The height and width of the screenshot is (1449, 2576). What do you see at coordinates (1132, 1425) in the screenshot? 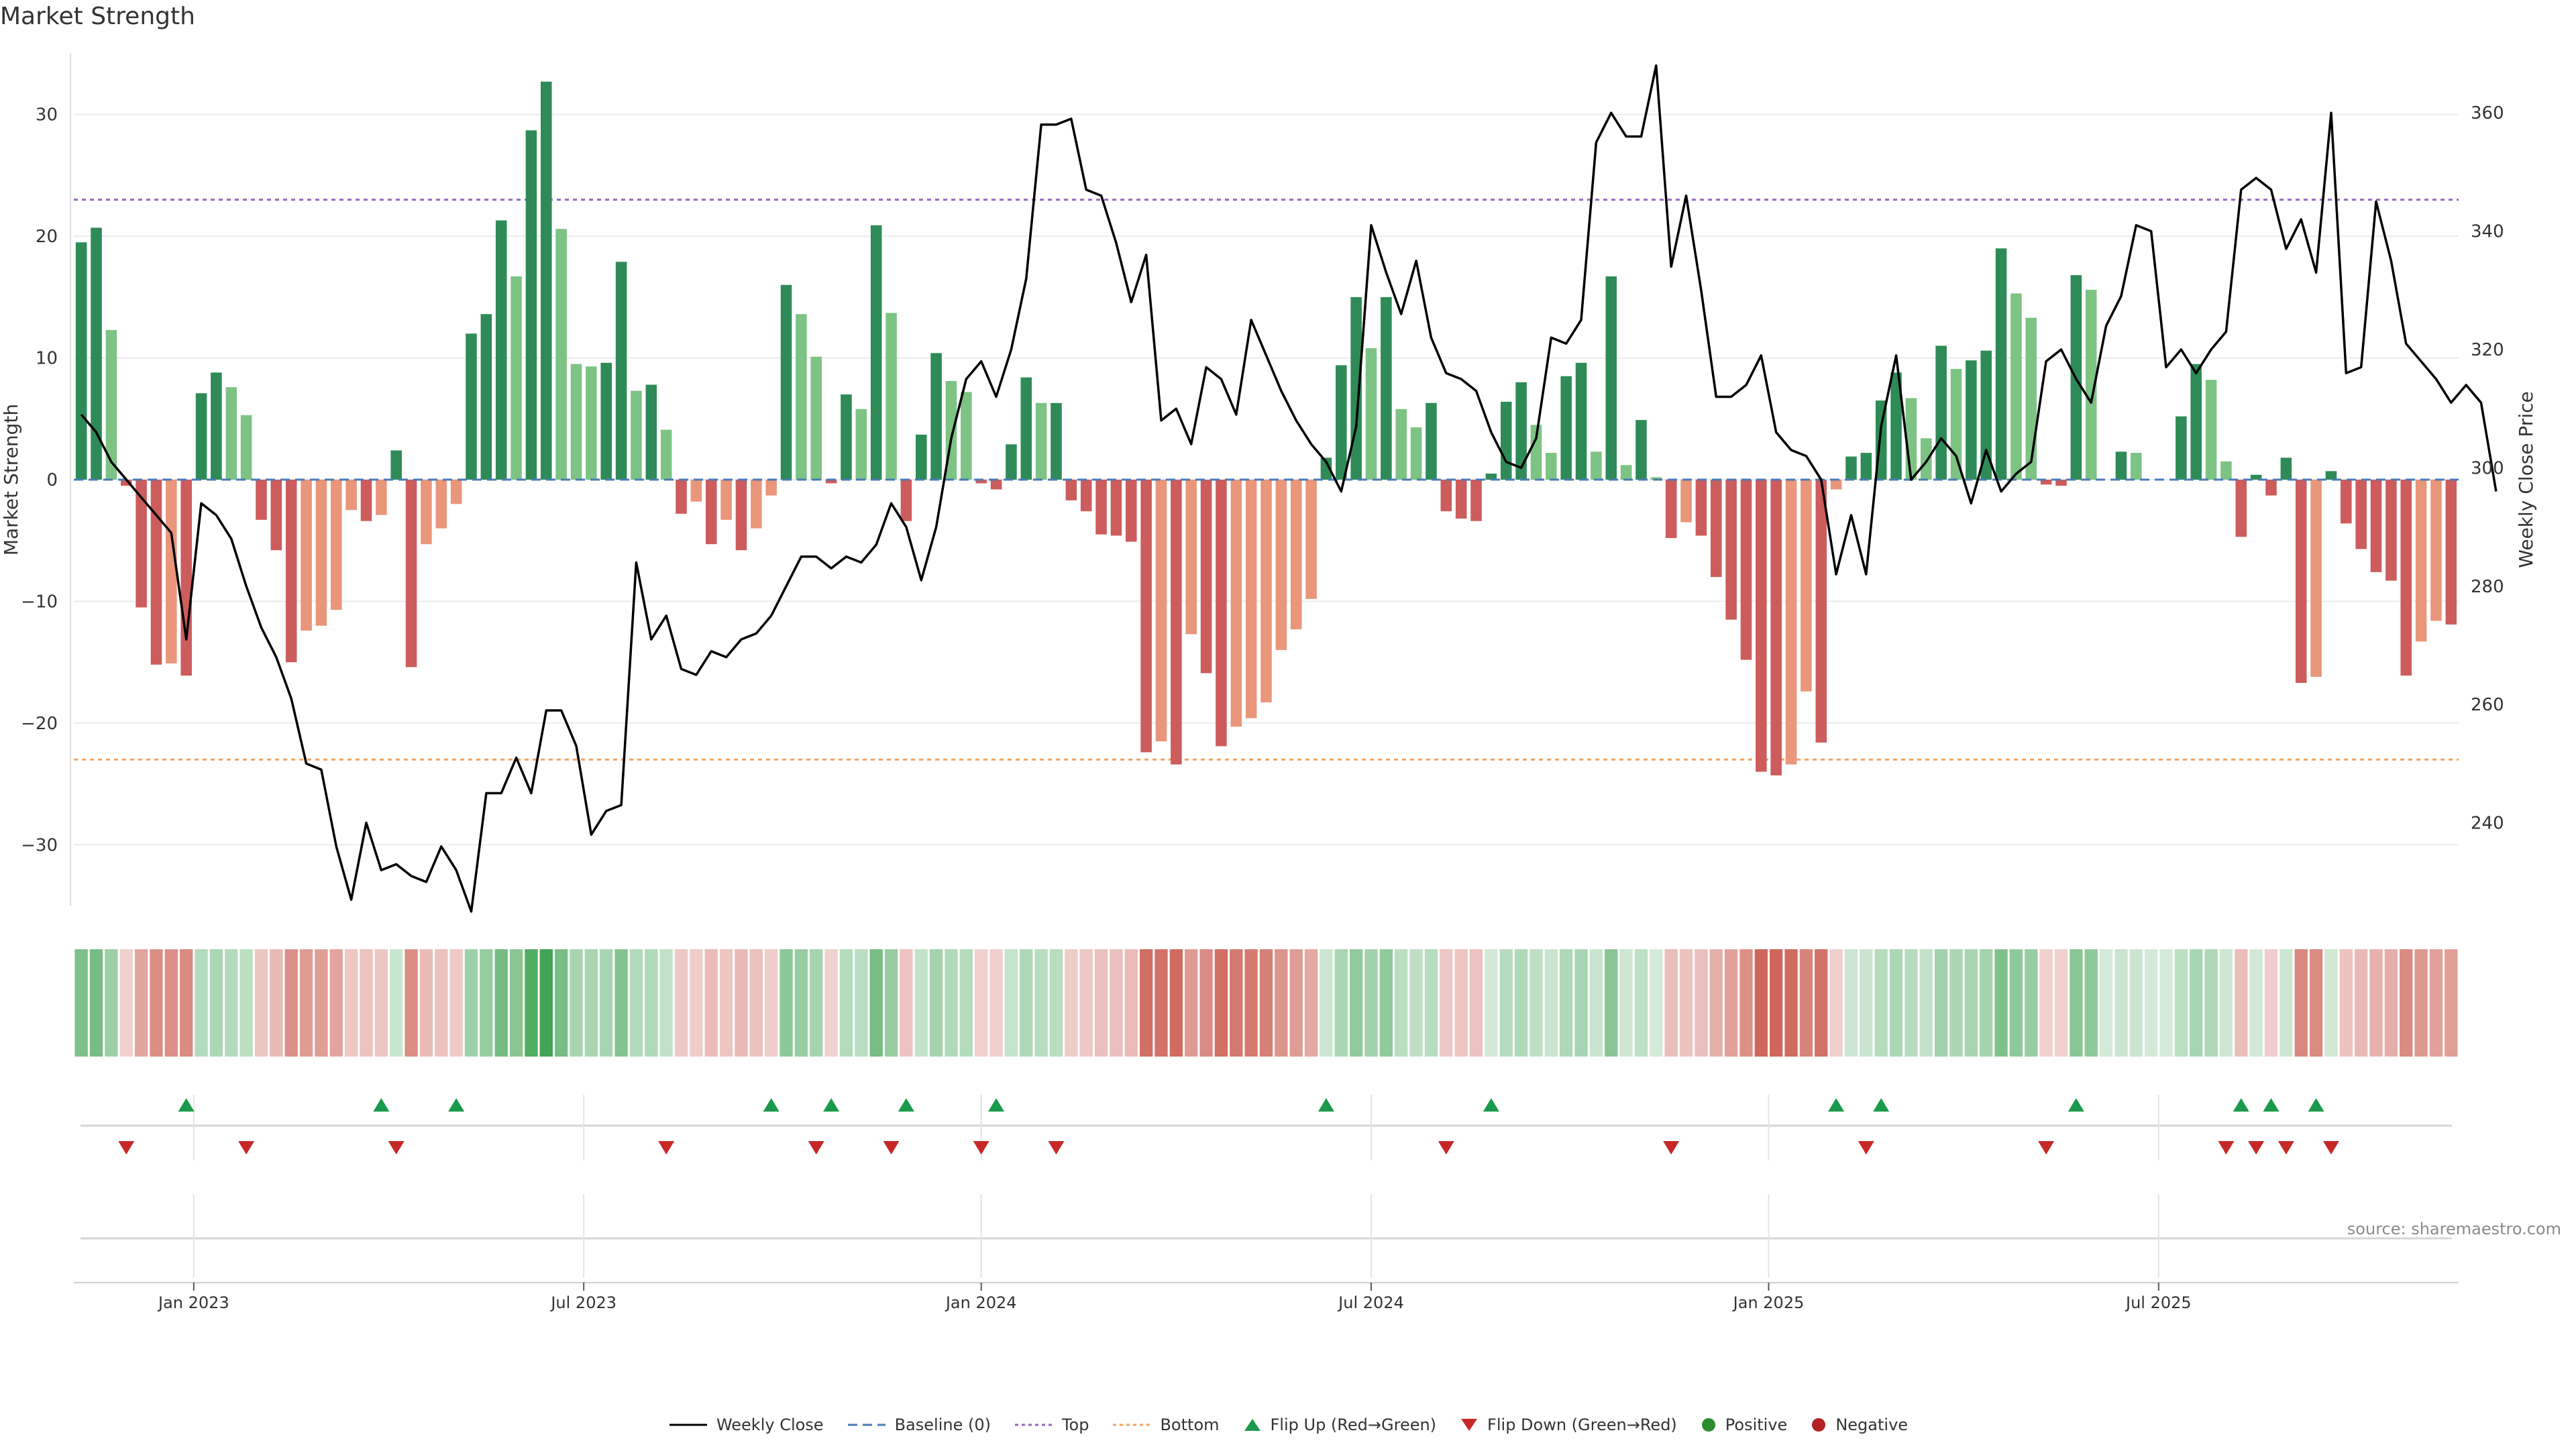
I see `dotted-line-icon` at bounding box center [1132, 1425].